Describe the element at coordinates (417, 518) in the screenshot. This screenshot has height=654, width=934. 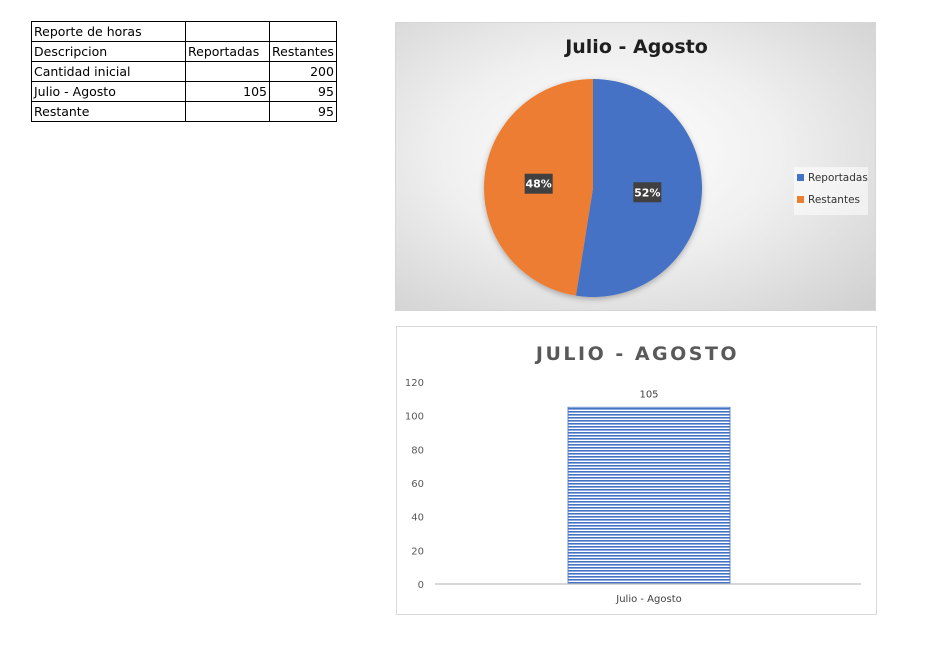
I see `y-tick-label: 40` at that location.